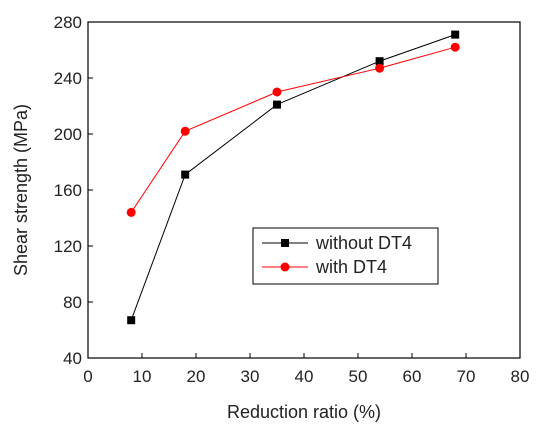  Describe the element at coordinates (412, 376) in the screenshot. I see `x-tick-label: 60` at that location.